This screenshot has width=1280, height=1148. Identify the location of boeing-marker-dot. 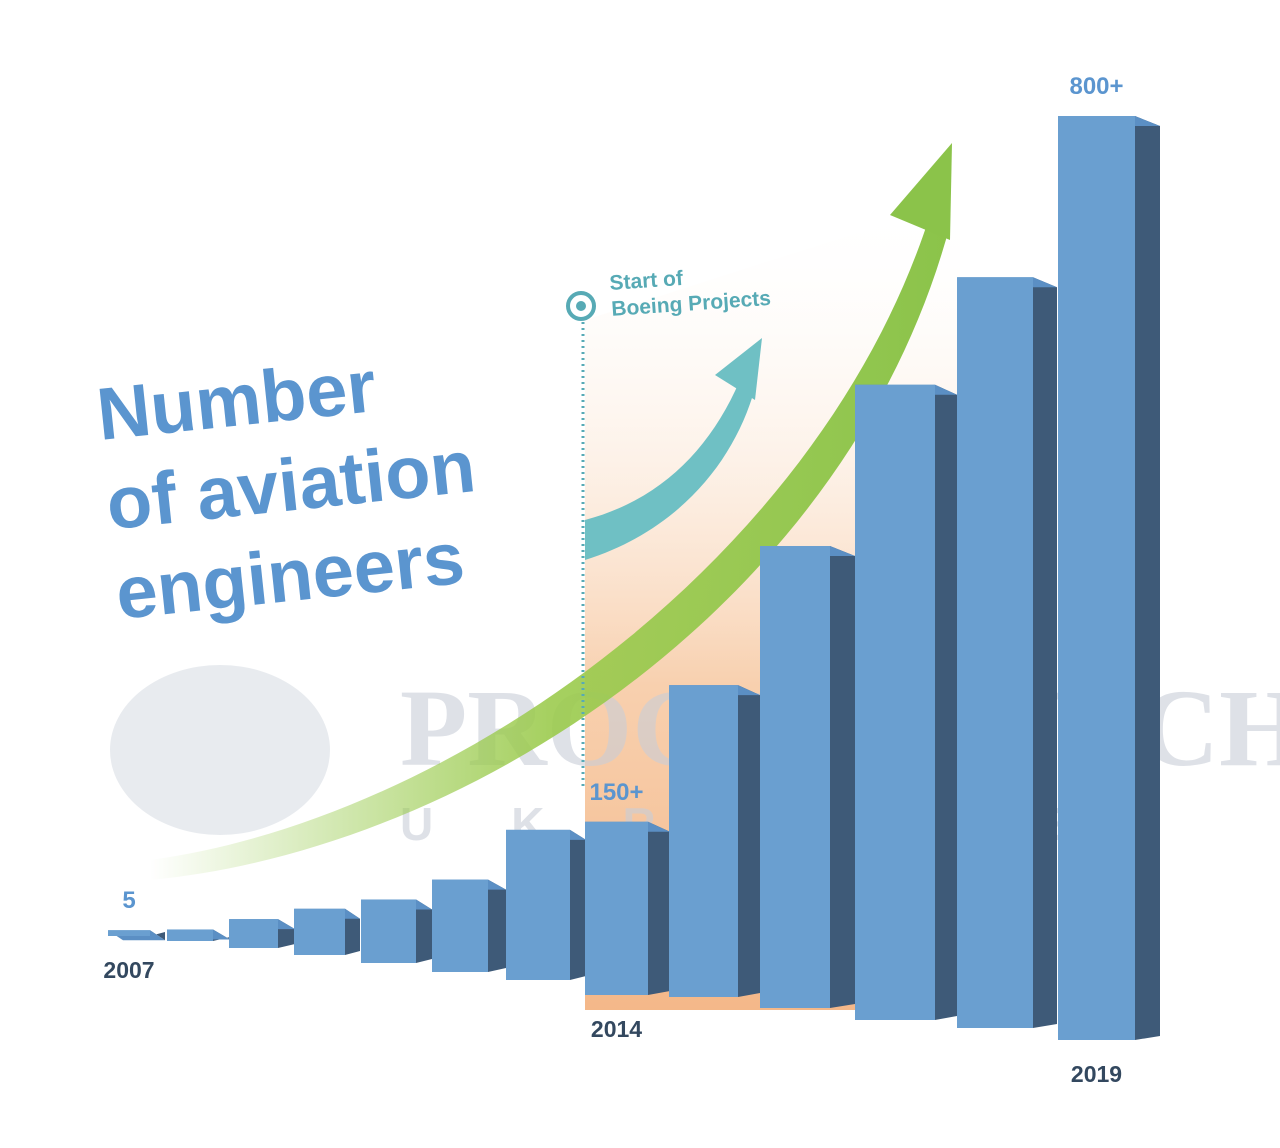
(581, 306).